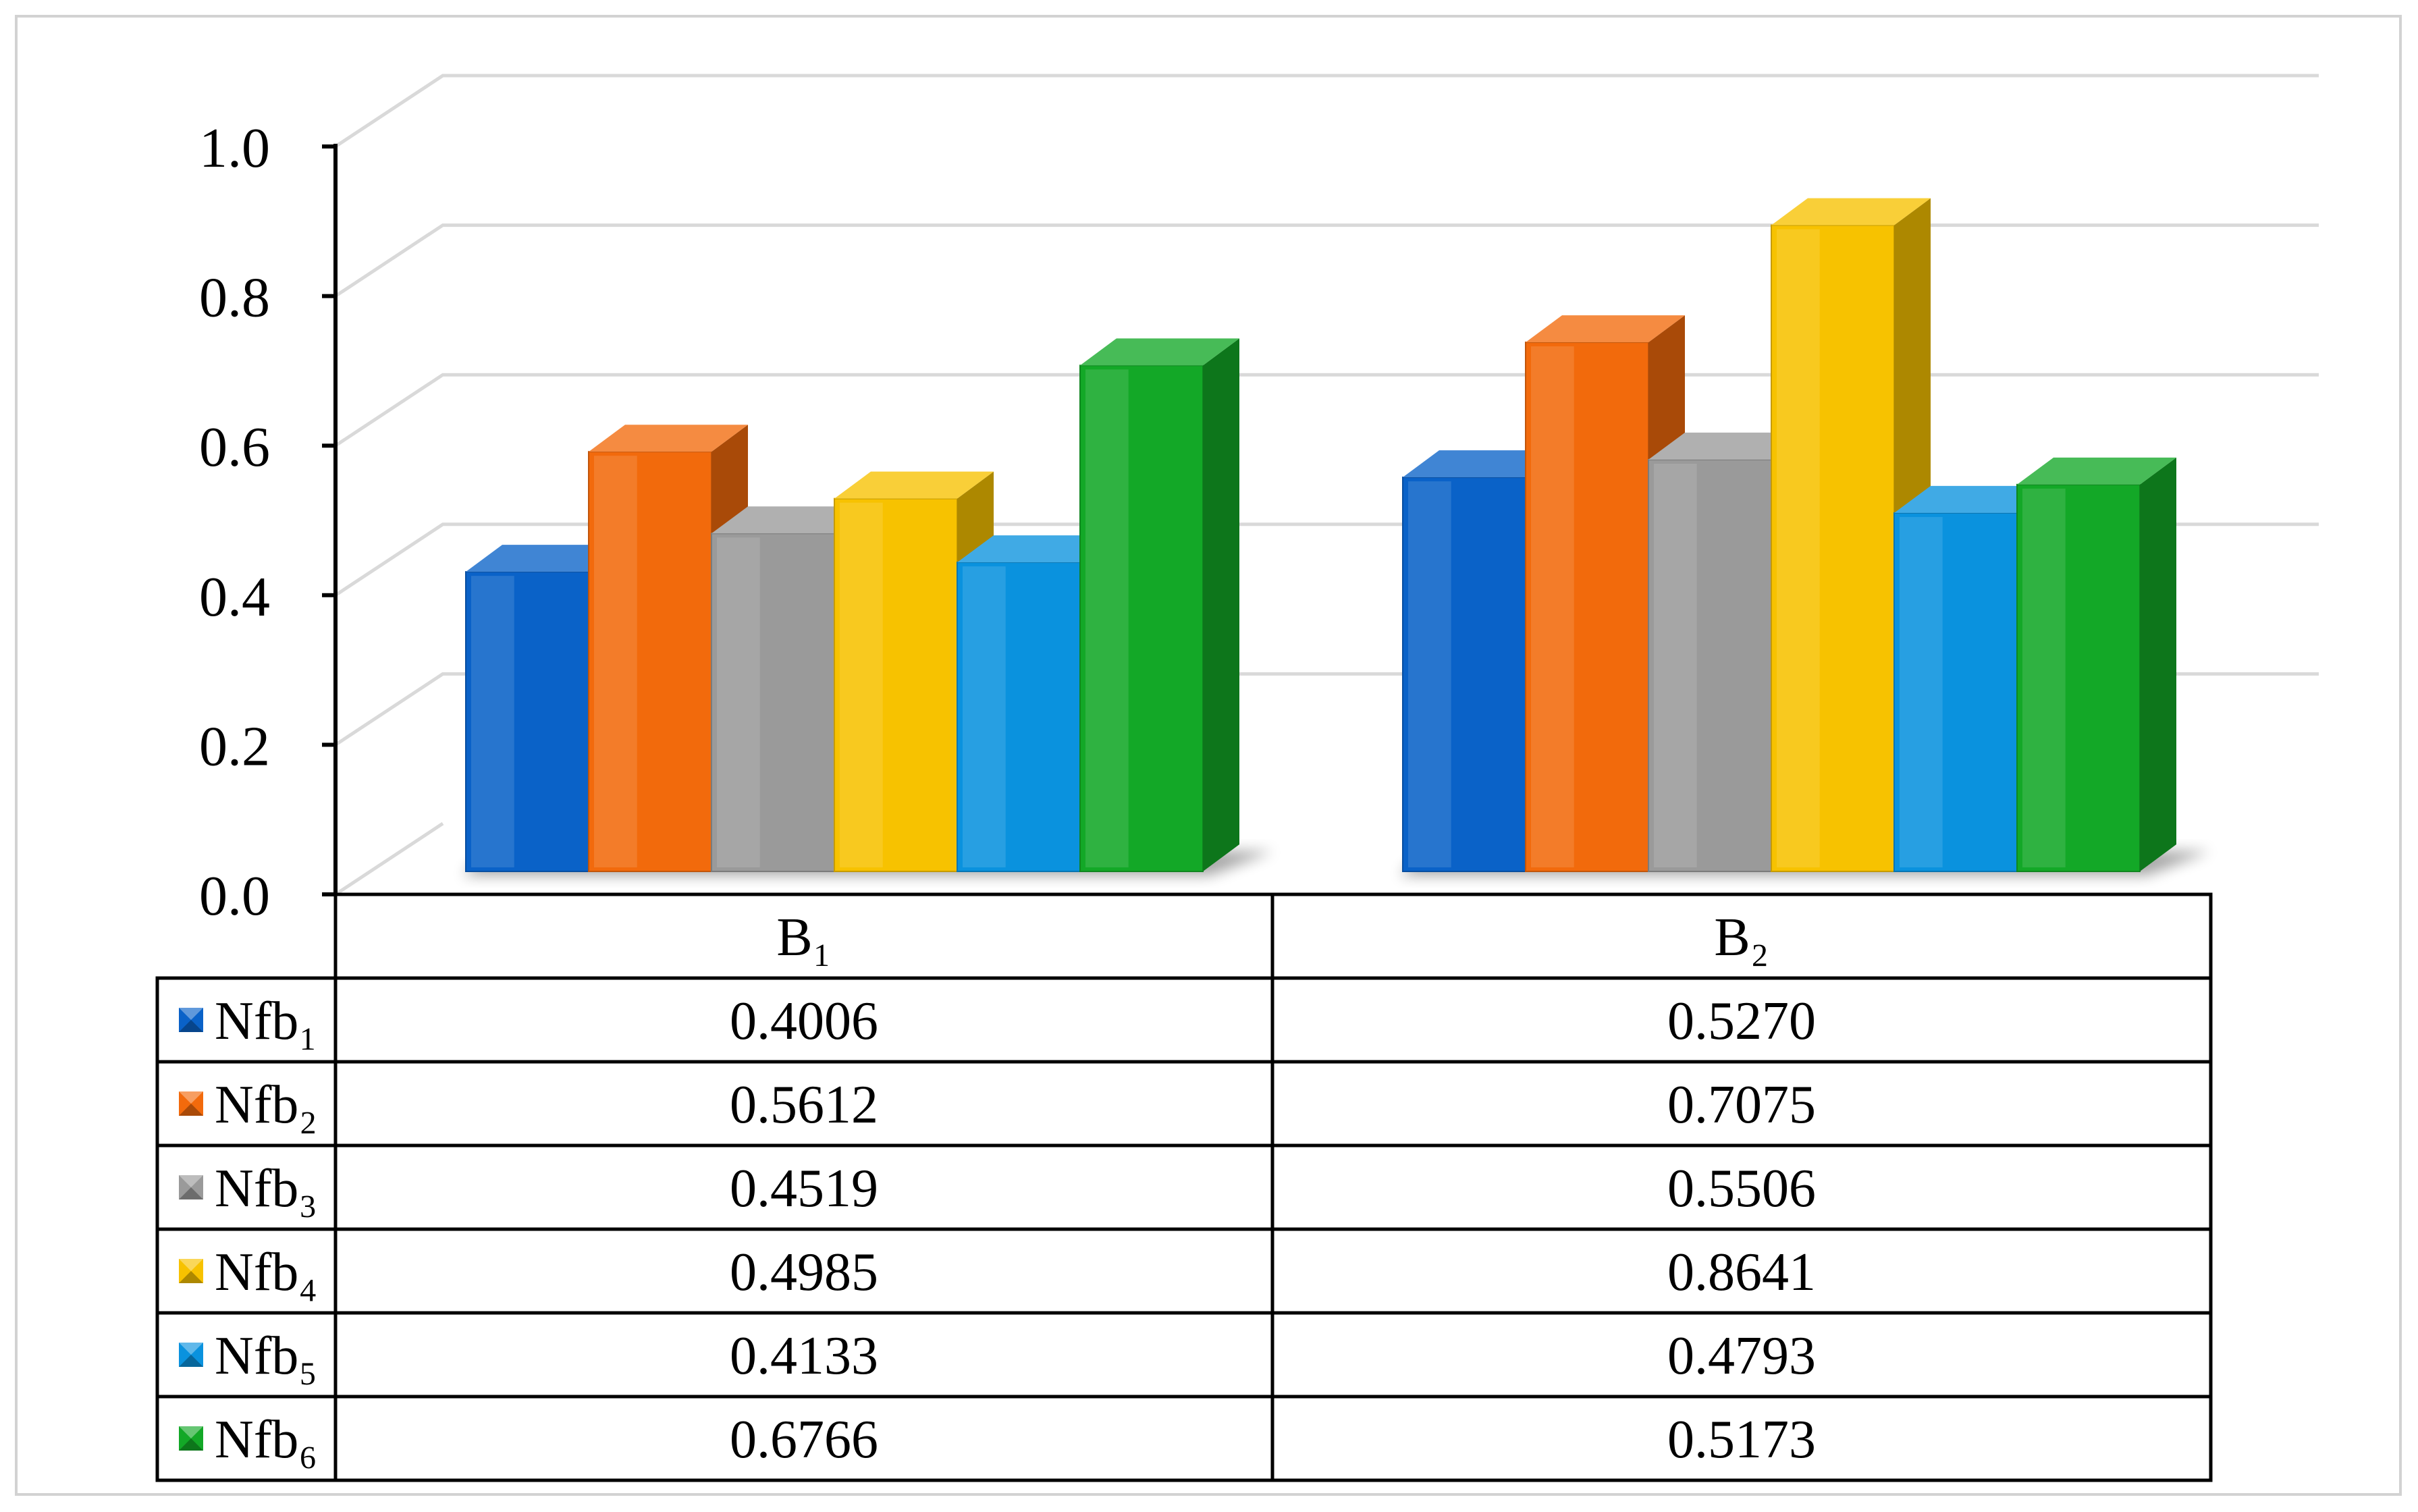  What do you see at coordinates (266, 1356) in the screenshot?
I see `legend-label: Nfb₅` at bounding box center [266, 1356].